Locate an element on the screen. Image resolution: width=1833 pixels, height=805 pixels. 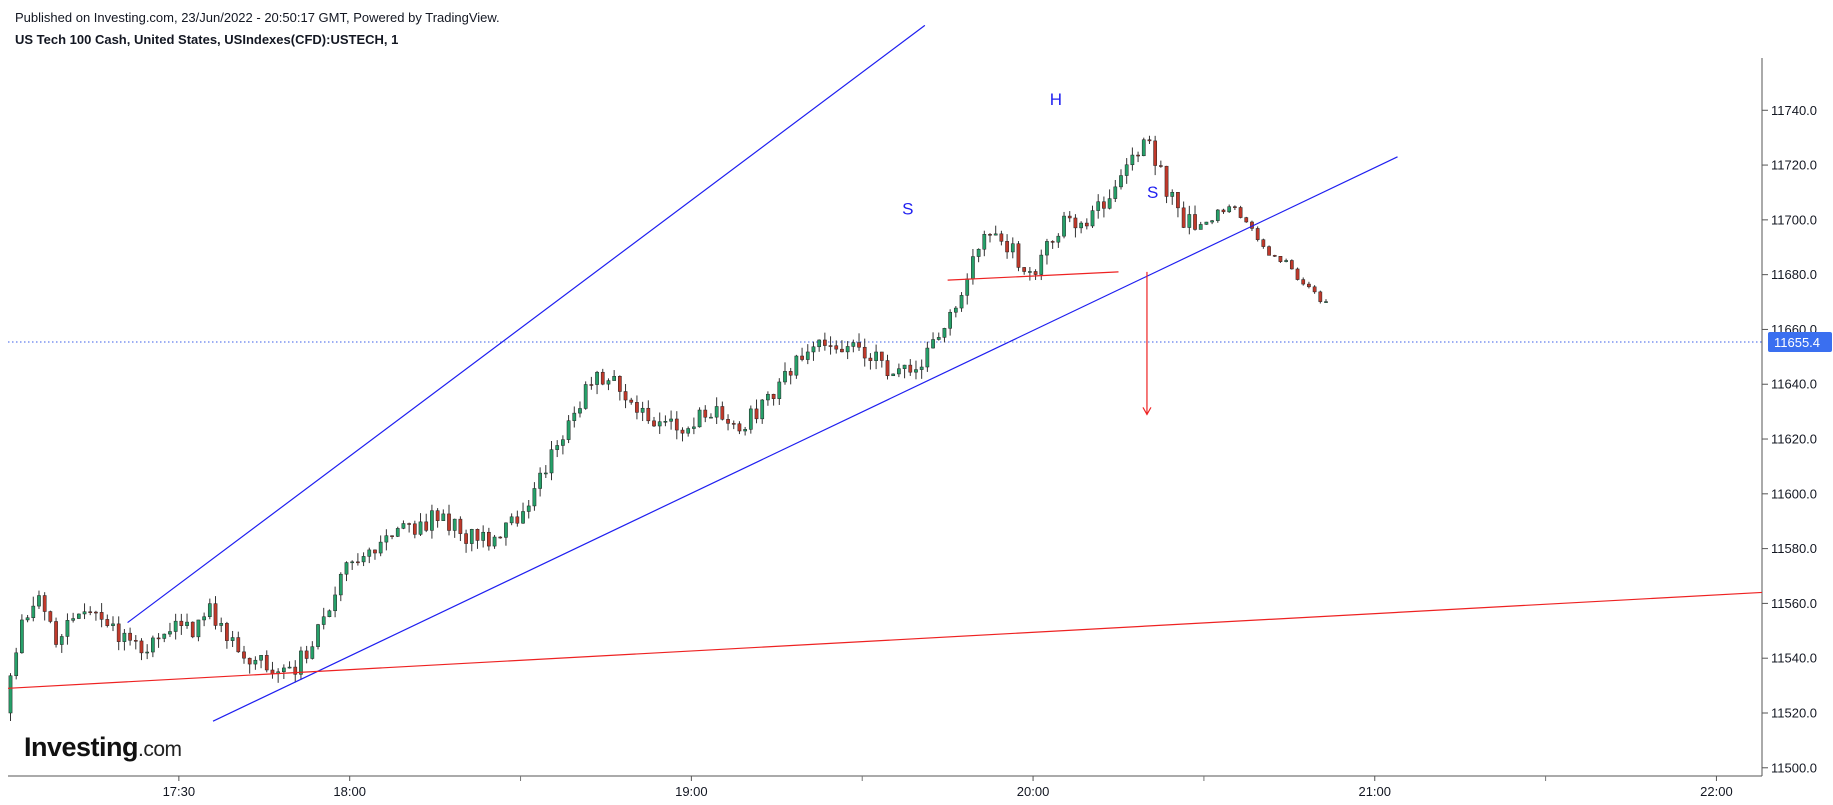
y-tick-label: 11560.0 is located at coordinates (1794, 603).